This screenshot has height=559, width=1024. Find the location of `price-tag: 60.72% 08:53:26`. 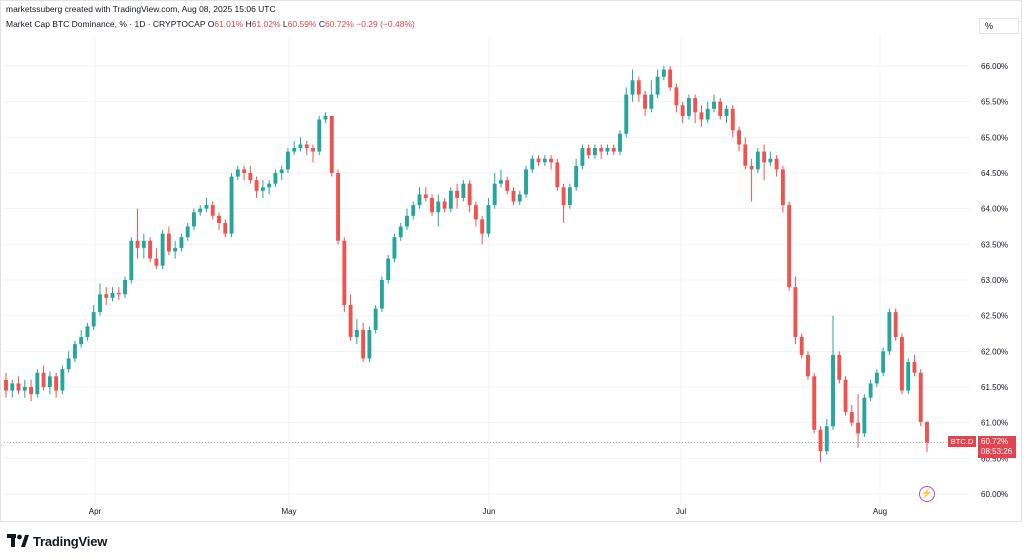

price-tag: 60.72% 08:53:26 is located at coordinates (997, 447).